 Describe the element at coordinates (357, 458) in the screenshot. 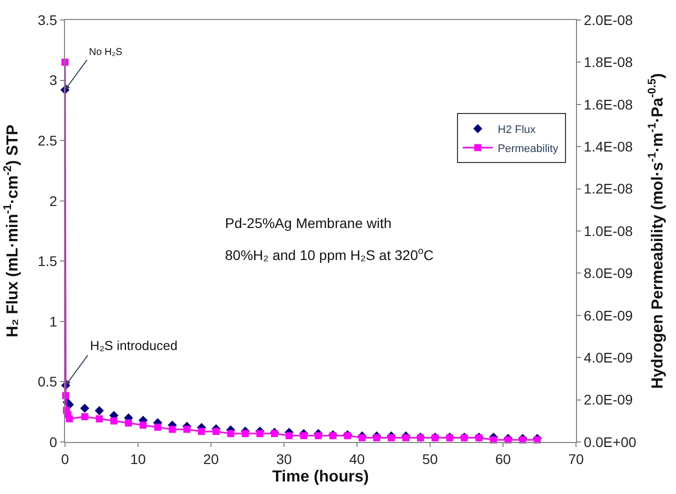

I see `x-tick-label: 40` at that location.